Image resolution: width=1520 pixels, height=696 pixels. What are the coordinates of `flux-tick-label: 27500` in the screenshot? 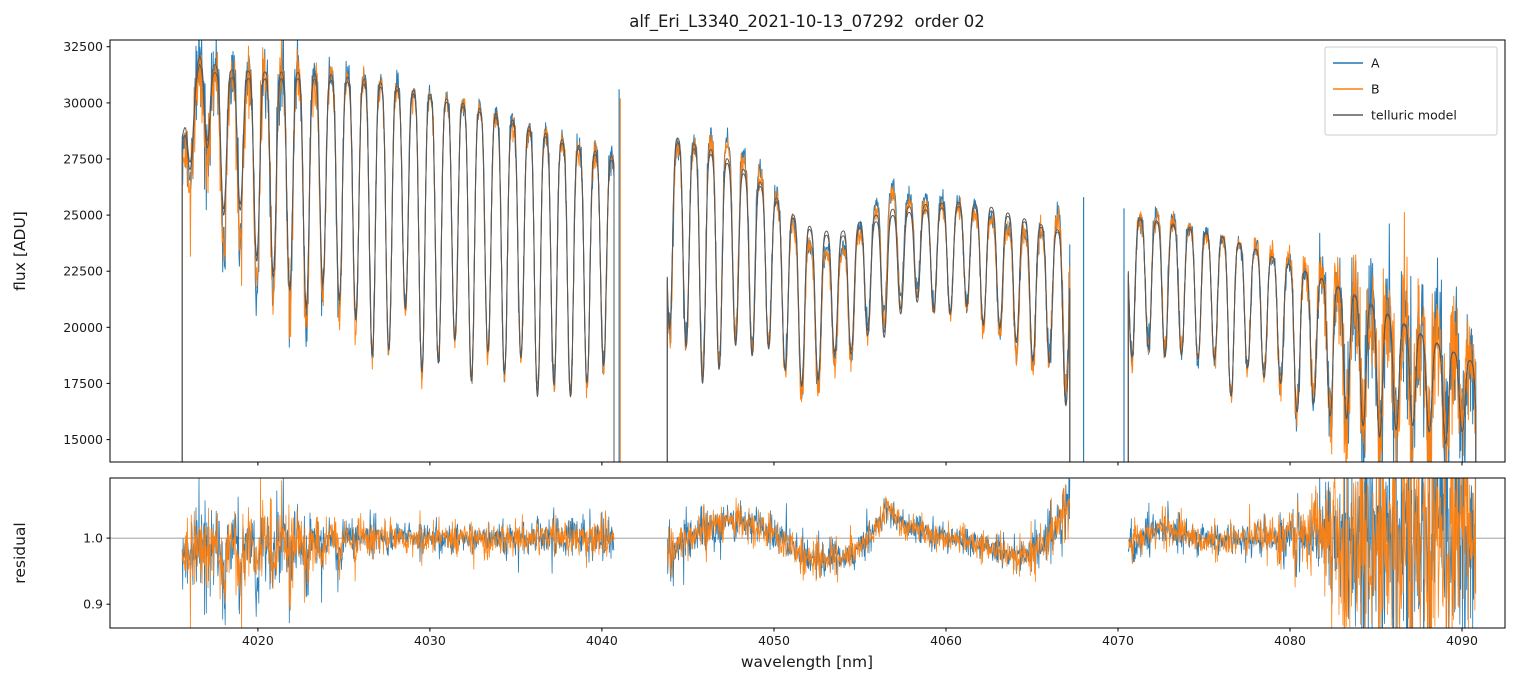 It's located at (83, 159).